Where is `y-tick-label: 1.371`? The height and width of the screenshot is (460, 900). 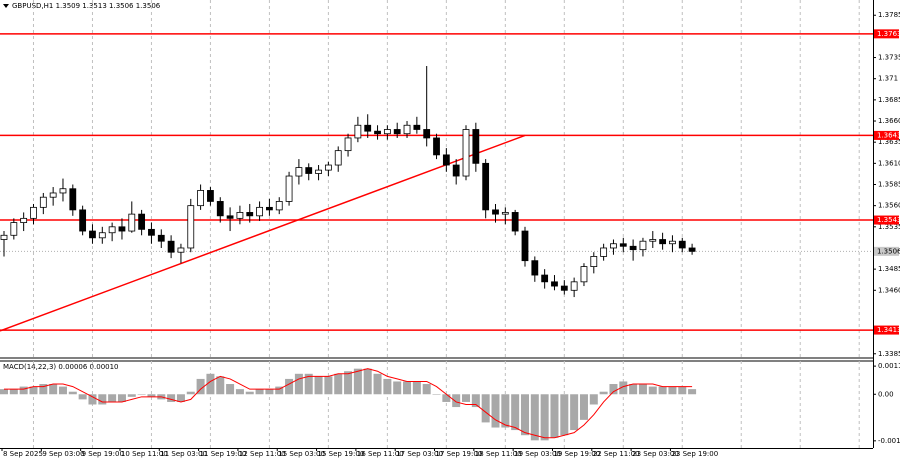
y-tick-label: 1.371 is located at coordinates (888, 79).